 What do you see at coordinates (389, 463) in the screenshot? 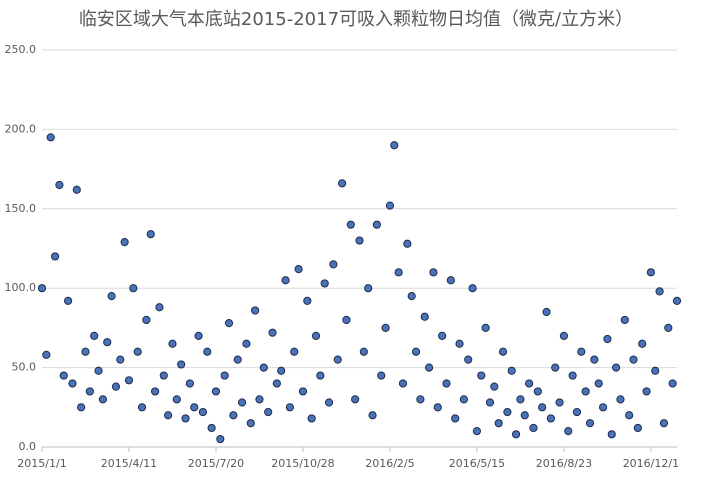
I see `x-tick-label: 2016/2/5` at bounding box center [389, 463].